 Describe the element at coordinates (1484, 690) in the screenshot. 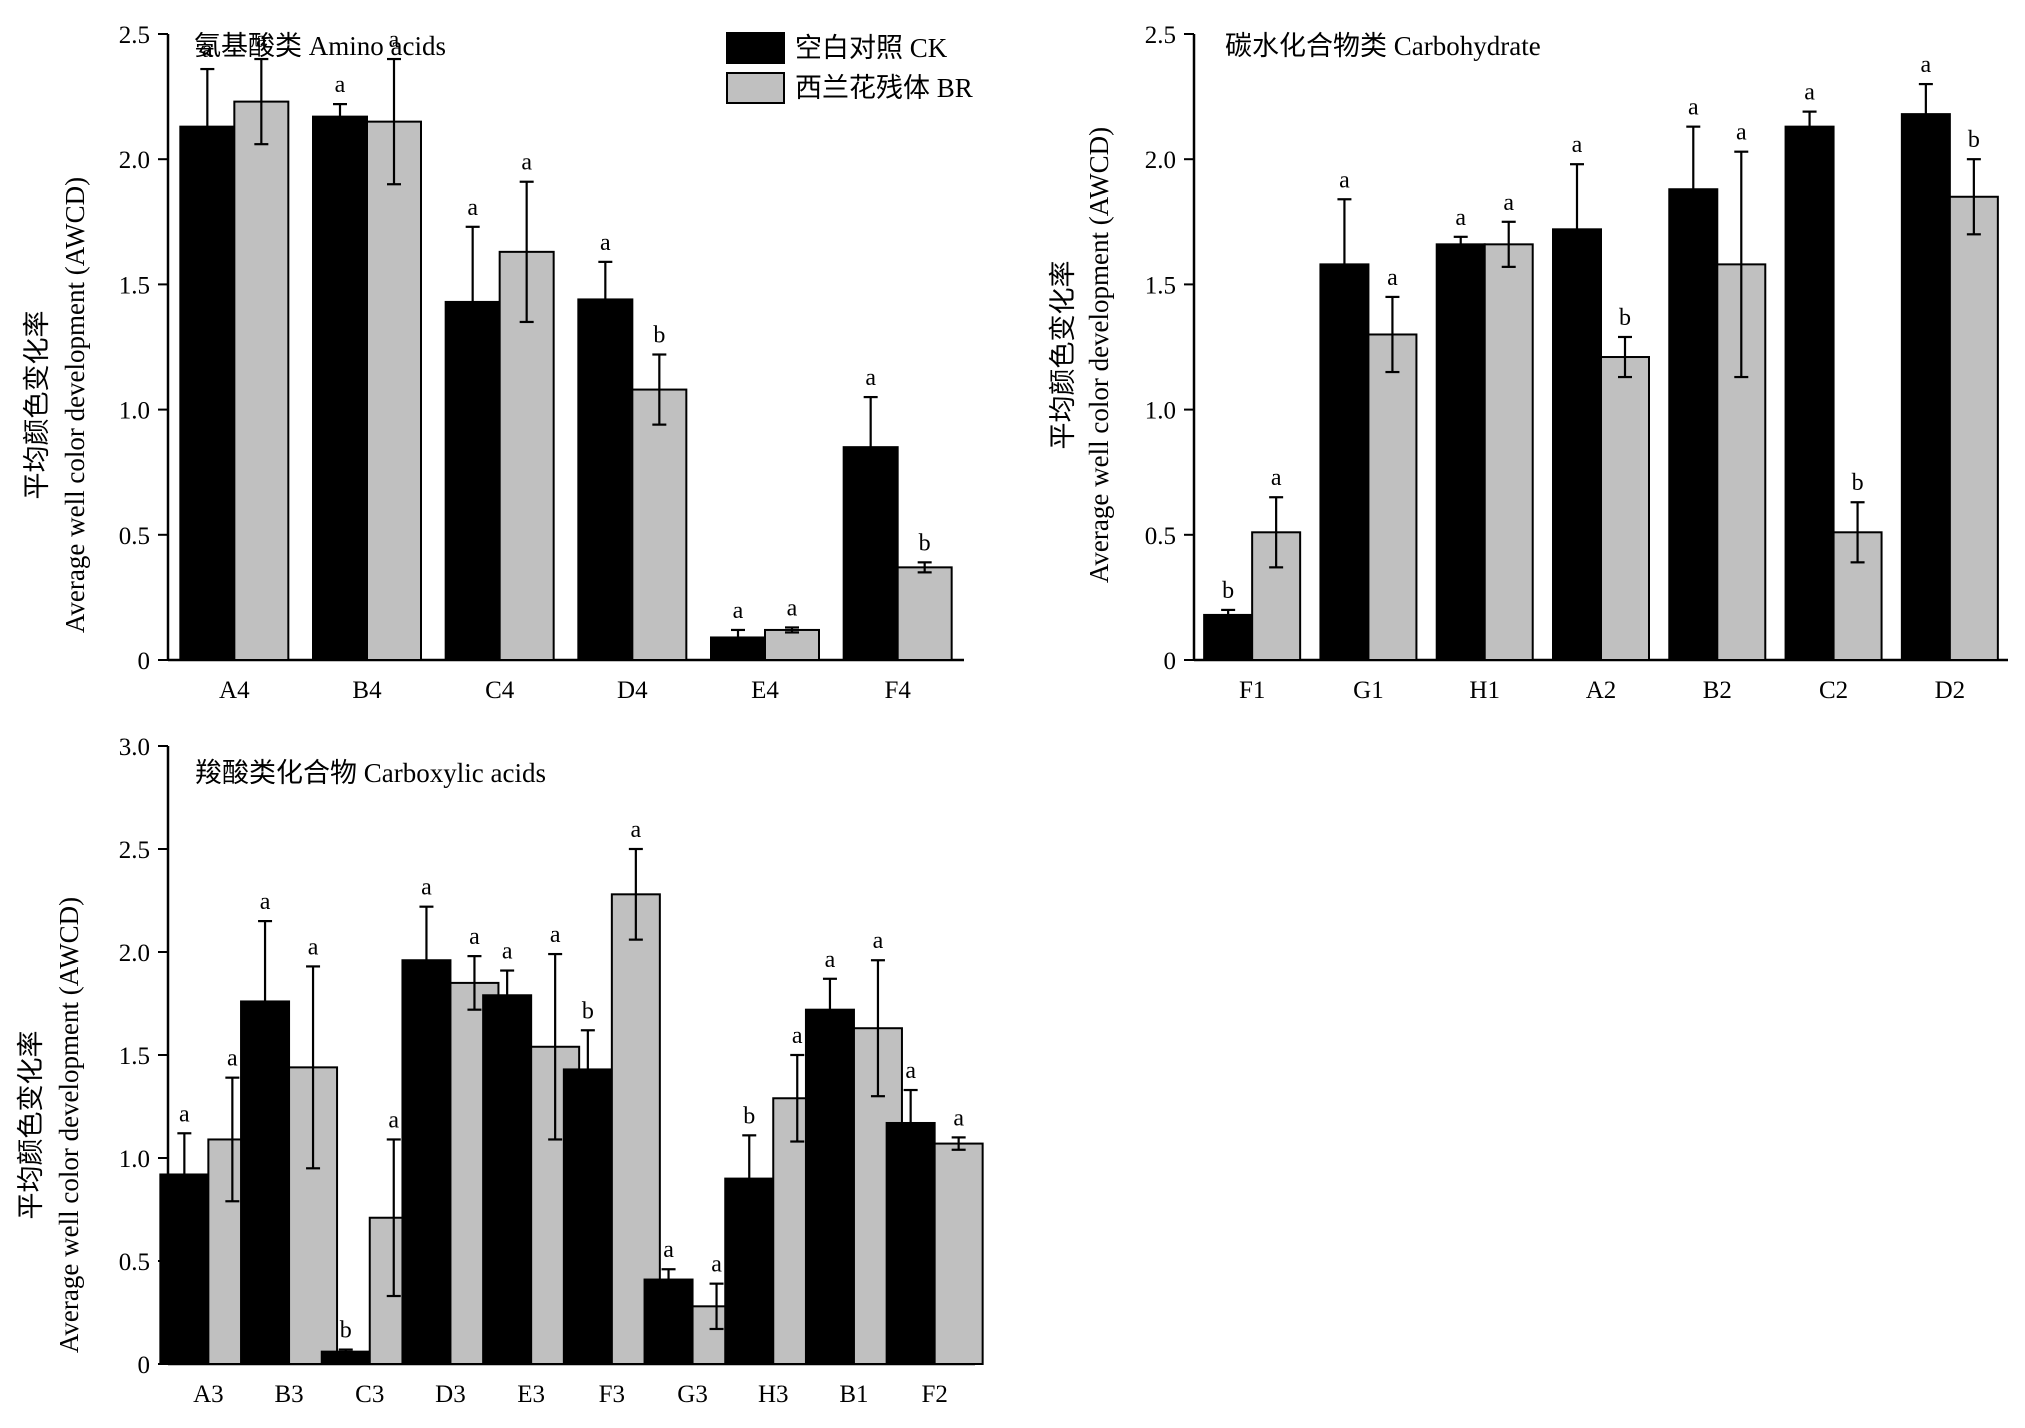

I see `x-tick-label: H1` at that location.